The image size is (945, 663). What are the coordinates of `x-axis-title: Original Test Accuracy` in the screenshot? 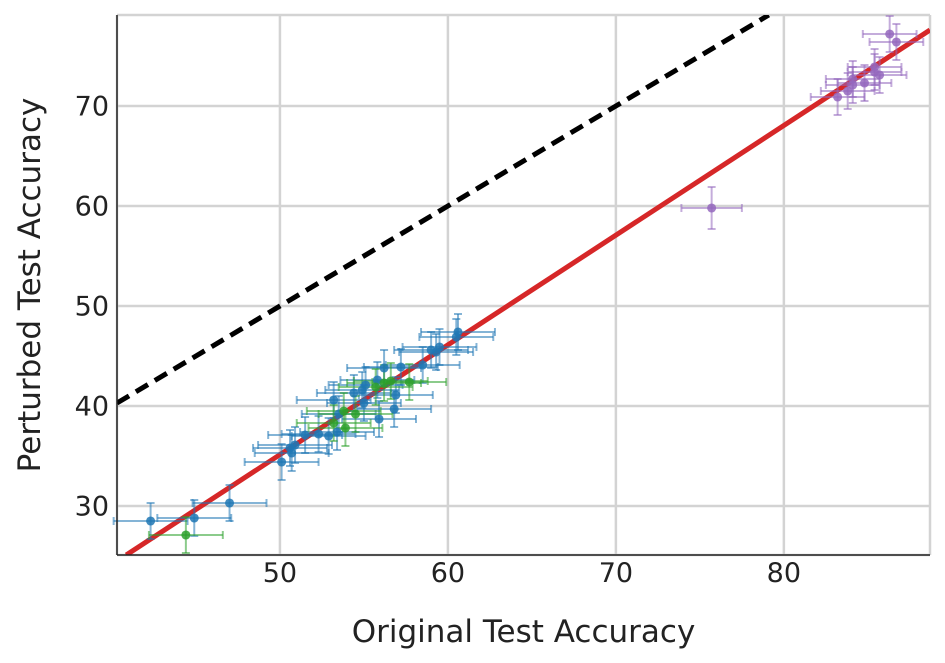 It's located at (524, 632).